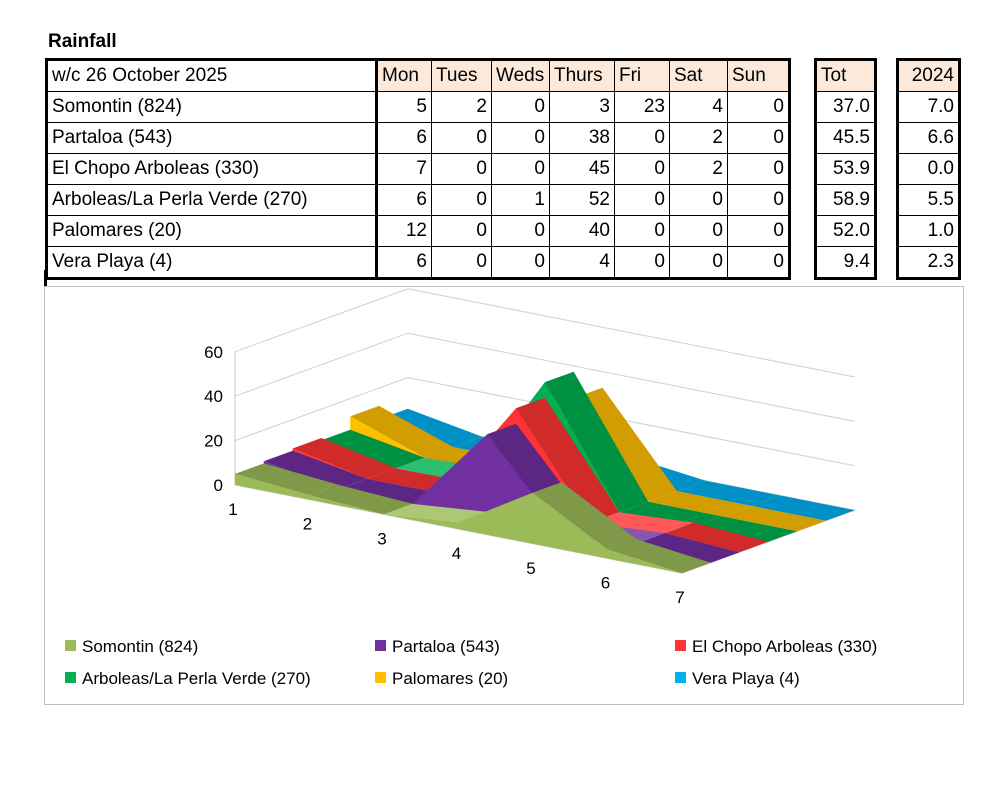 The width and height of the screenshot is (1002, 800). I want to click on rain-value: 38, so click(582, 138).